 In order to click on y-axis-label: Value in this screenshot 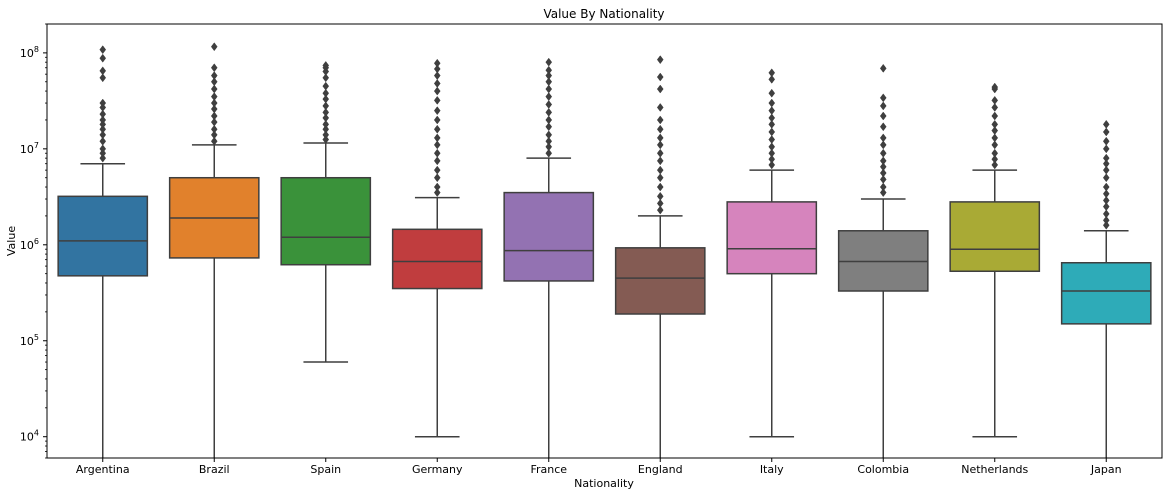, I will do `click(11, 241)`.